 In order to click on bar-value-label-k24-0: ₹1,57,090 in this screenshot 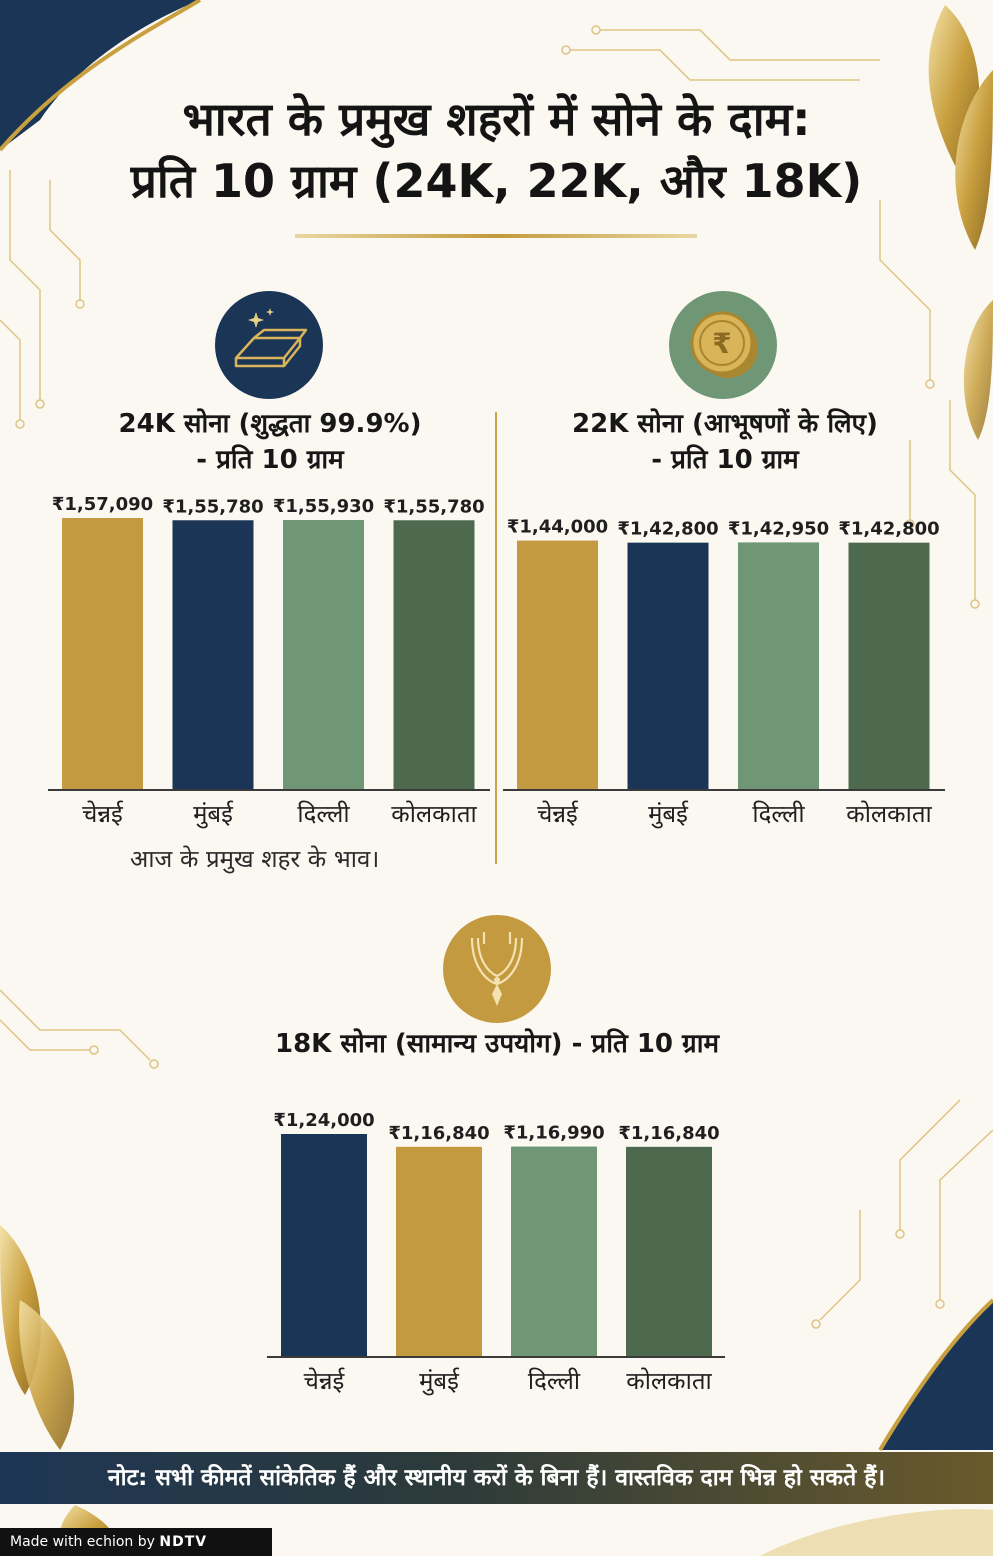, I will do `click(102, 504)`.